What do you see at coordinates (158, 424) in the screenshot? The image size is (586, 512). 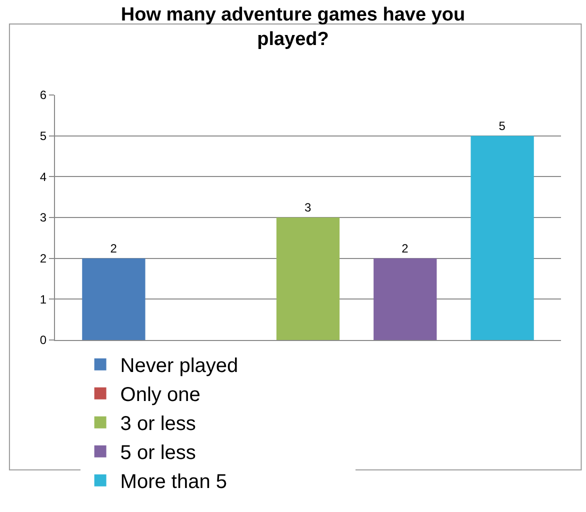 I see `legend-label: 3 or less` at bounding box center [158, 424].